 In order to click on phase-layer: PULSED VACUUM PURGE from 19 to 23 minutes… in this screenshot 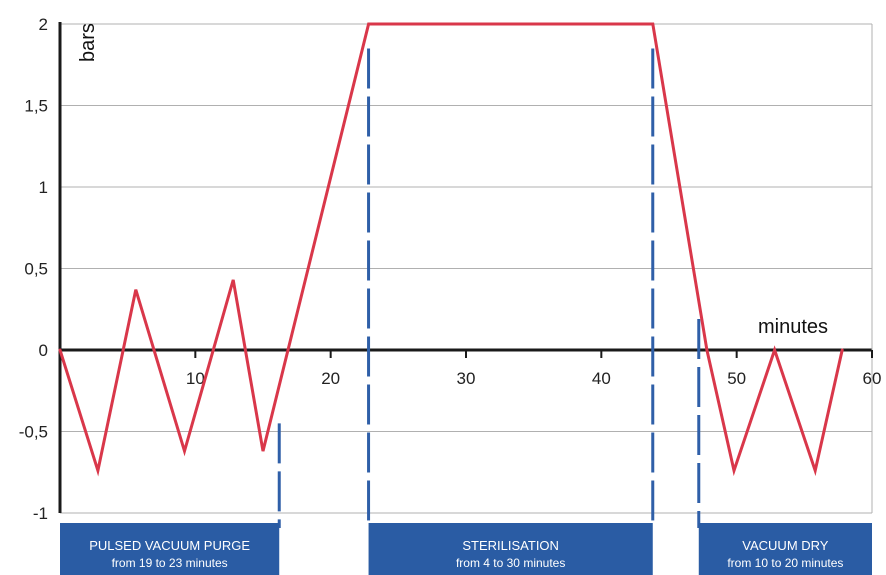, I will do `click(466, 549)`.